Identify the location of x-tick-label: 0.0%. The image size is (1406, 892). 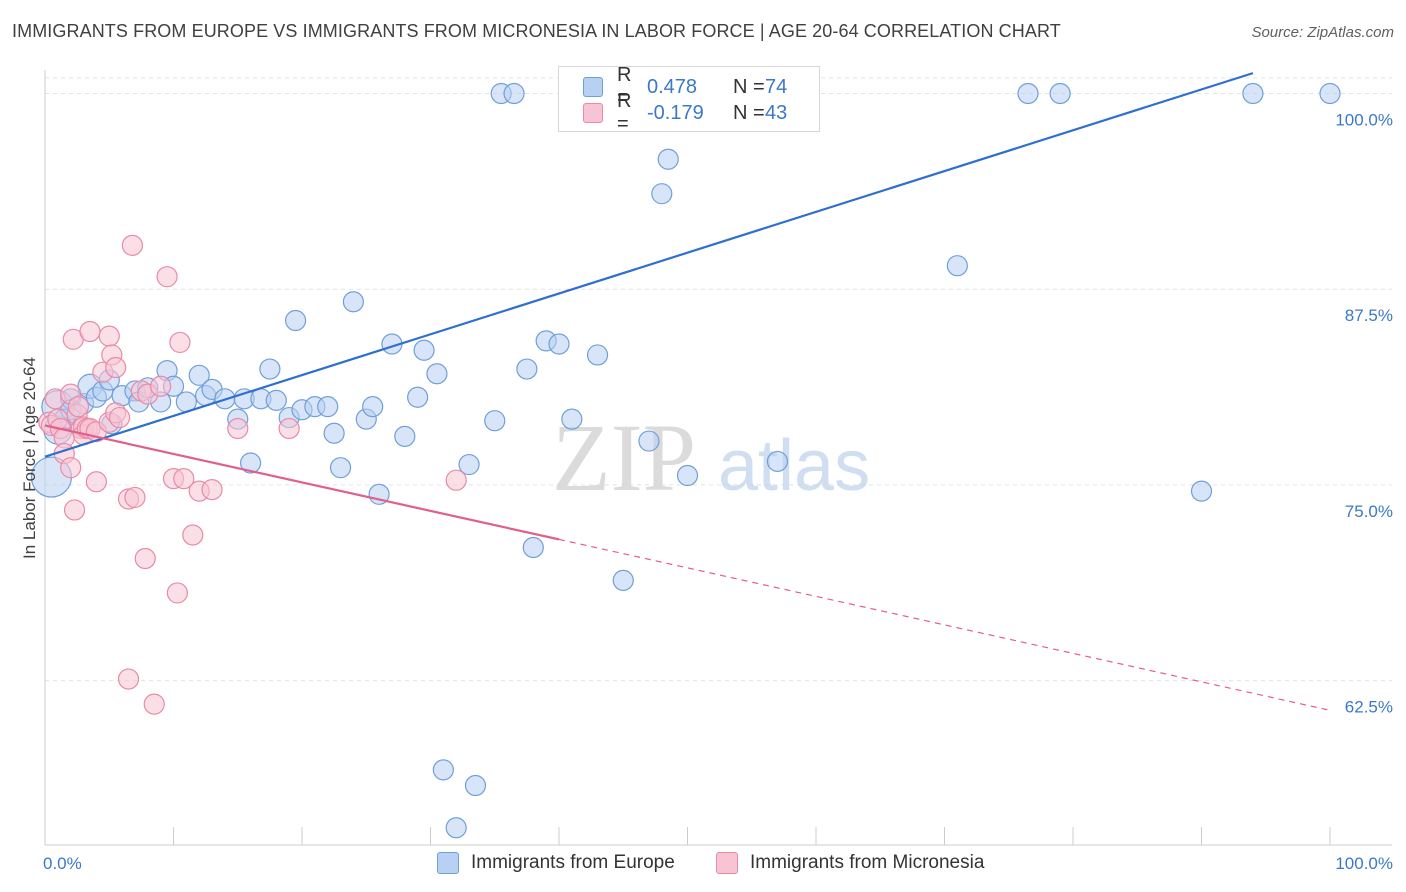
(62, 863).